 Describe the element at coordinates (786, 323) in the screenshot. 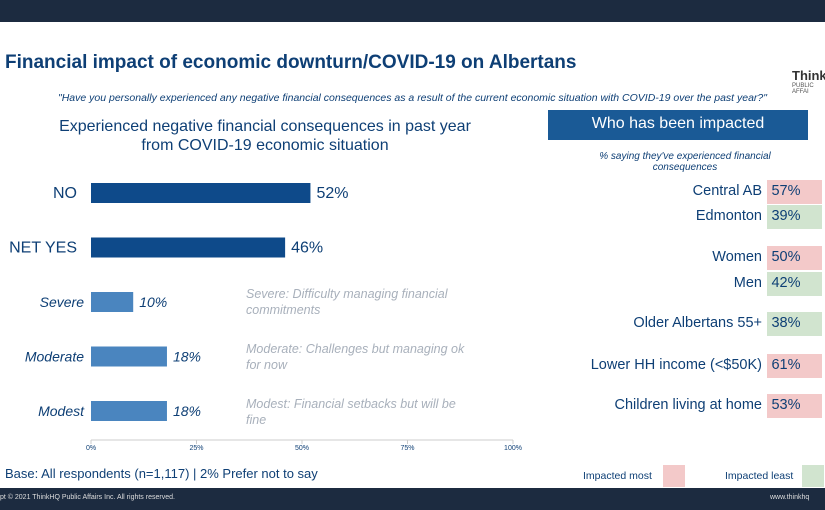

I see `row-value: 38%` at that location.